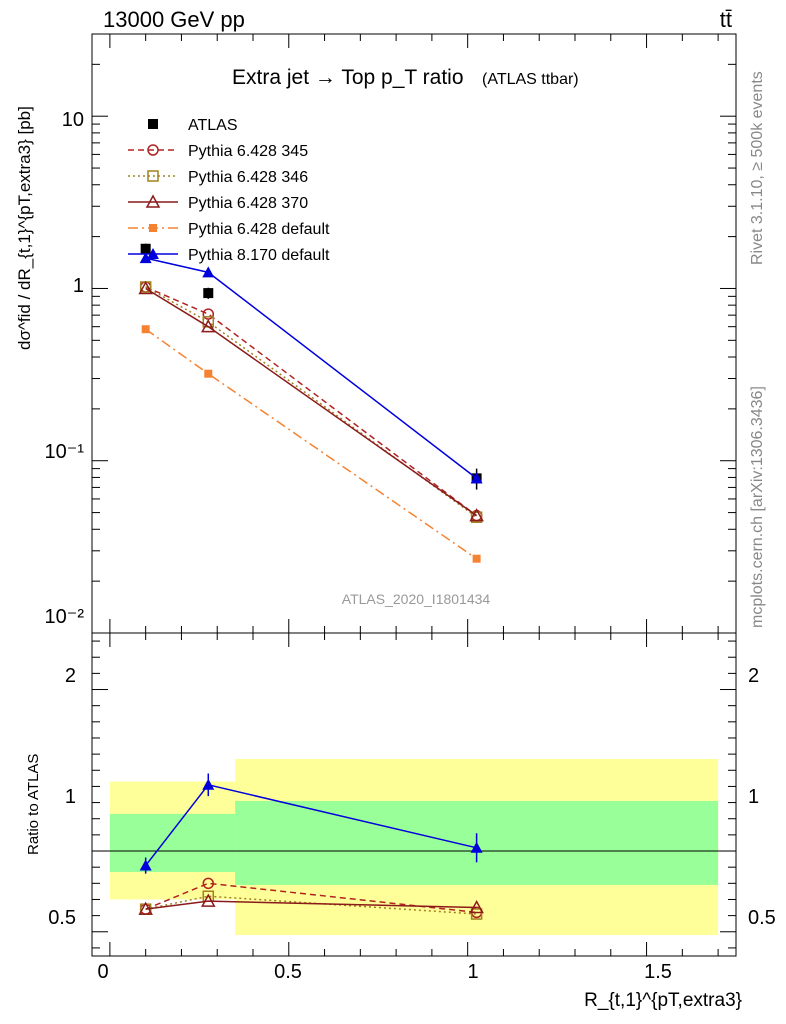 Image resolution: width=786 pixels, height=1024 pixels. Describe the element at coordinates (762, 918) in the screenshot. I see `ratio-y-tick-label-0.5-right: 0.5` at that location.